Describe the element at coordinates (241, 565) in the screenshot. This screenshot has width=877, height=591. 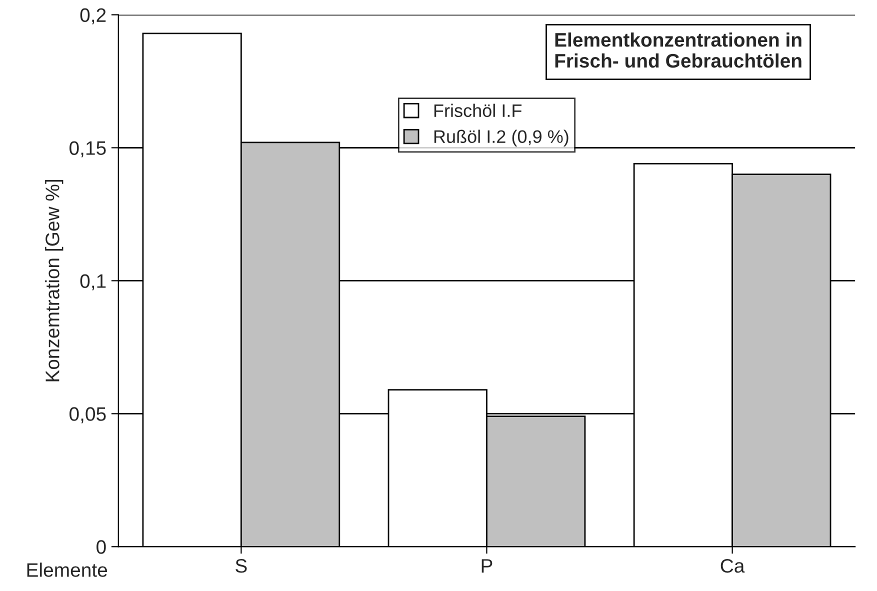
I see `x-tick-label: S` at that location.